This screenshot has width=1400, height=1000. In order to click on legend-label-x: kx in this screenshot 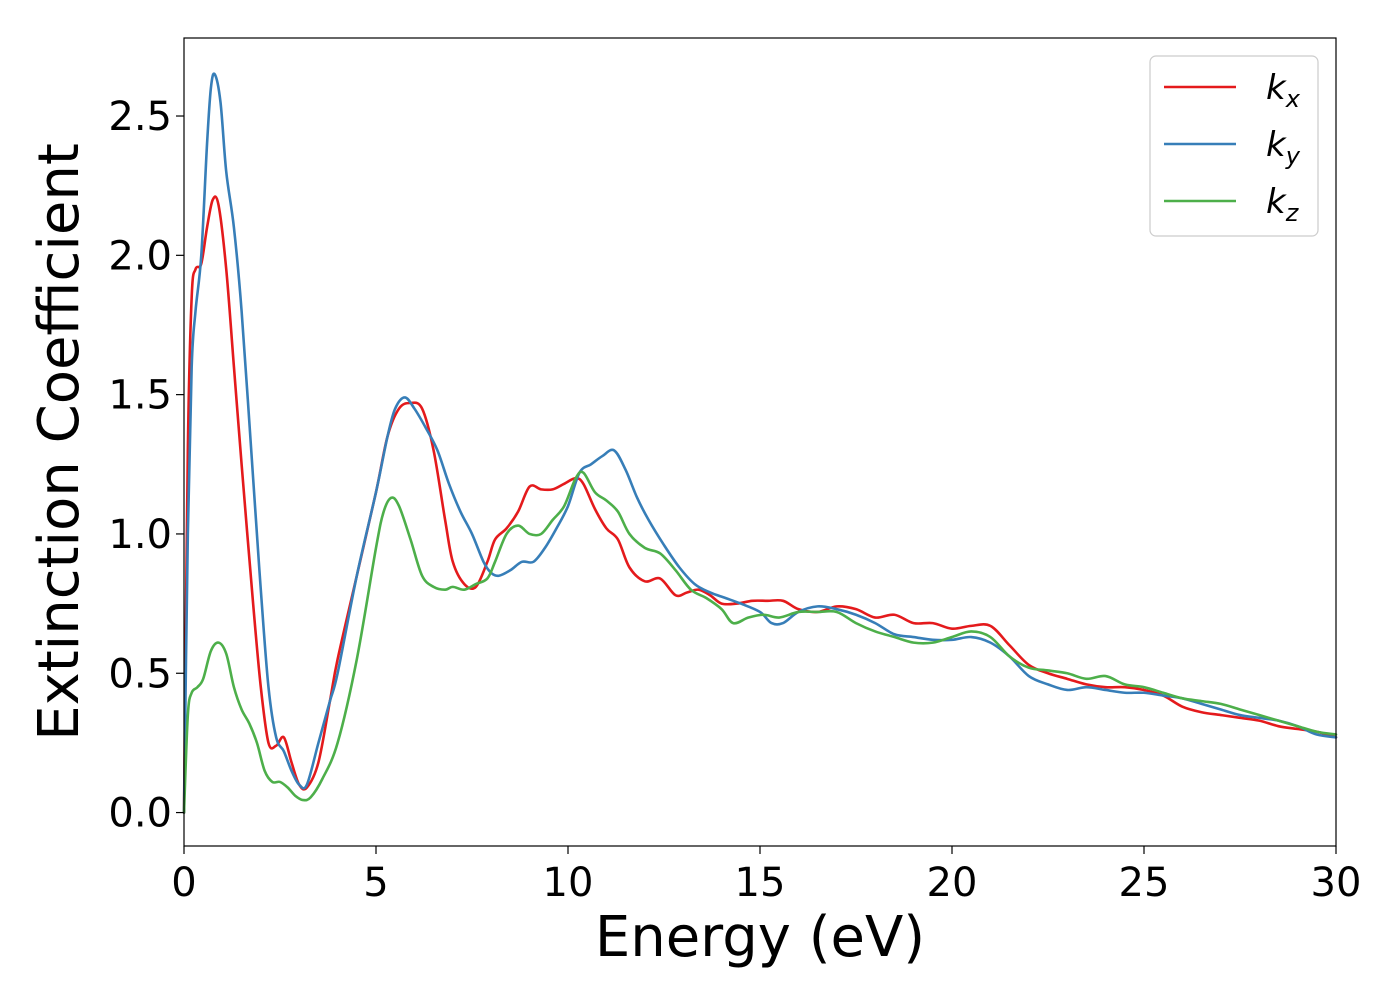, I will do `click(1283, 90)`.